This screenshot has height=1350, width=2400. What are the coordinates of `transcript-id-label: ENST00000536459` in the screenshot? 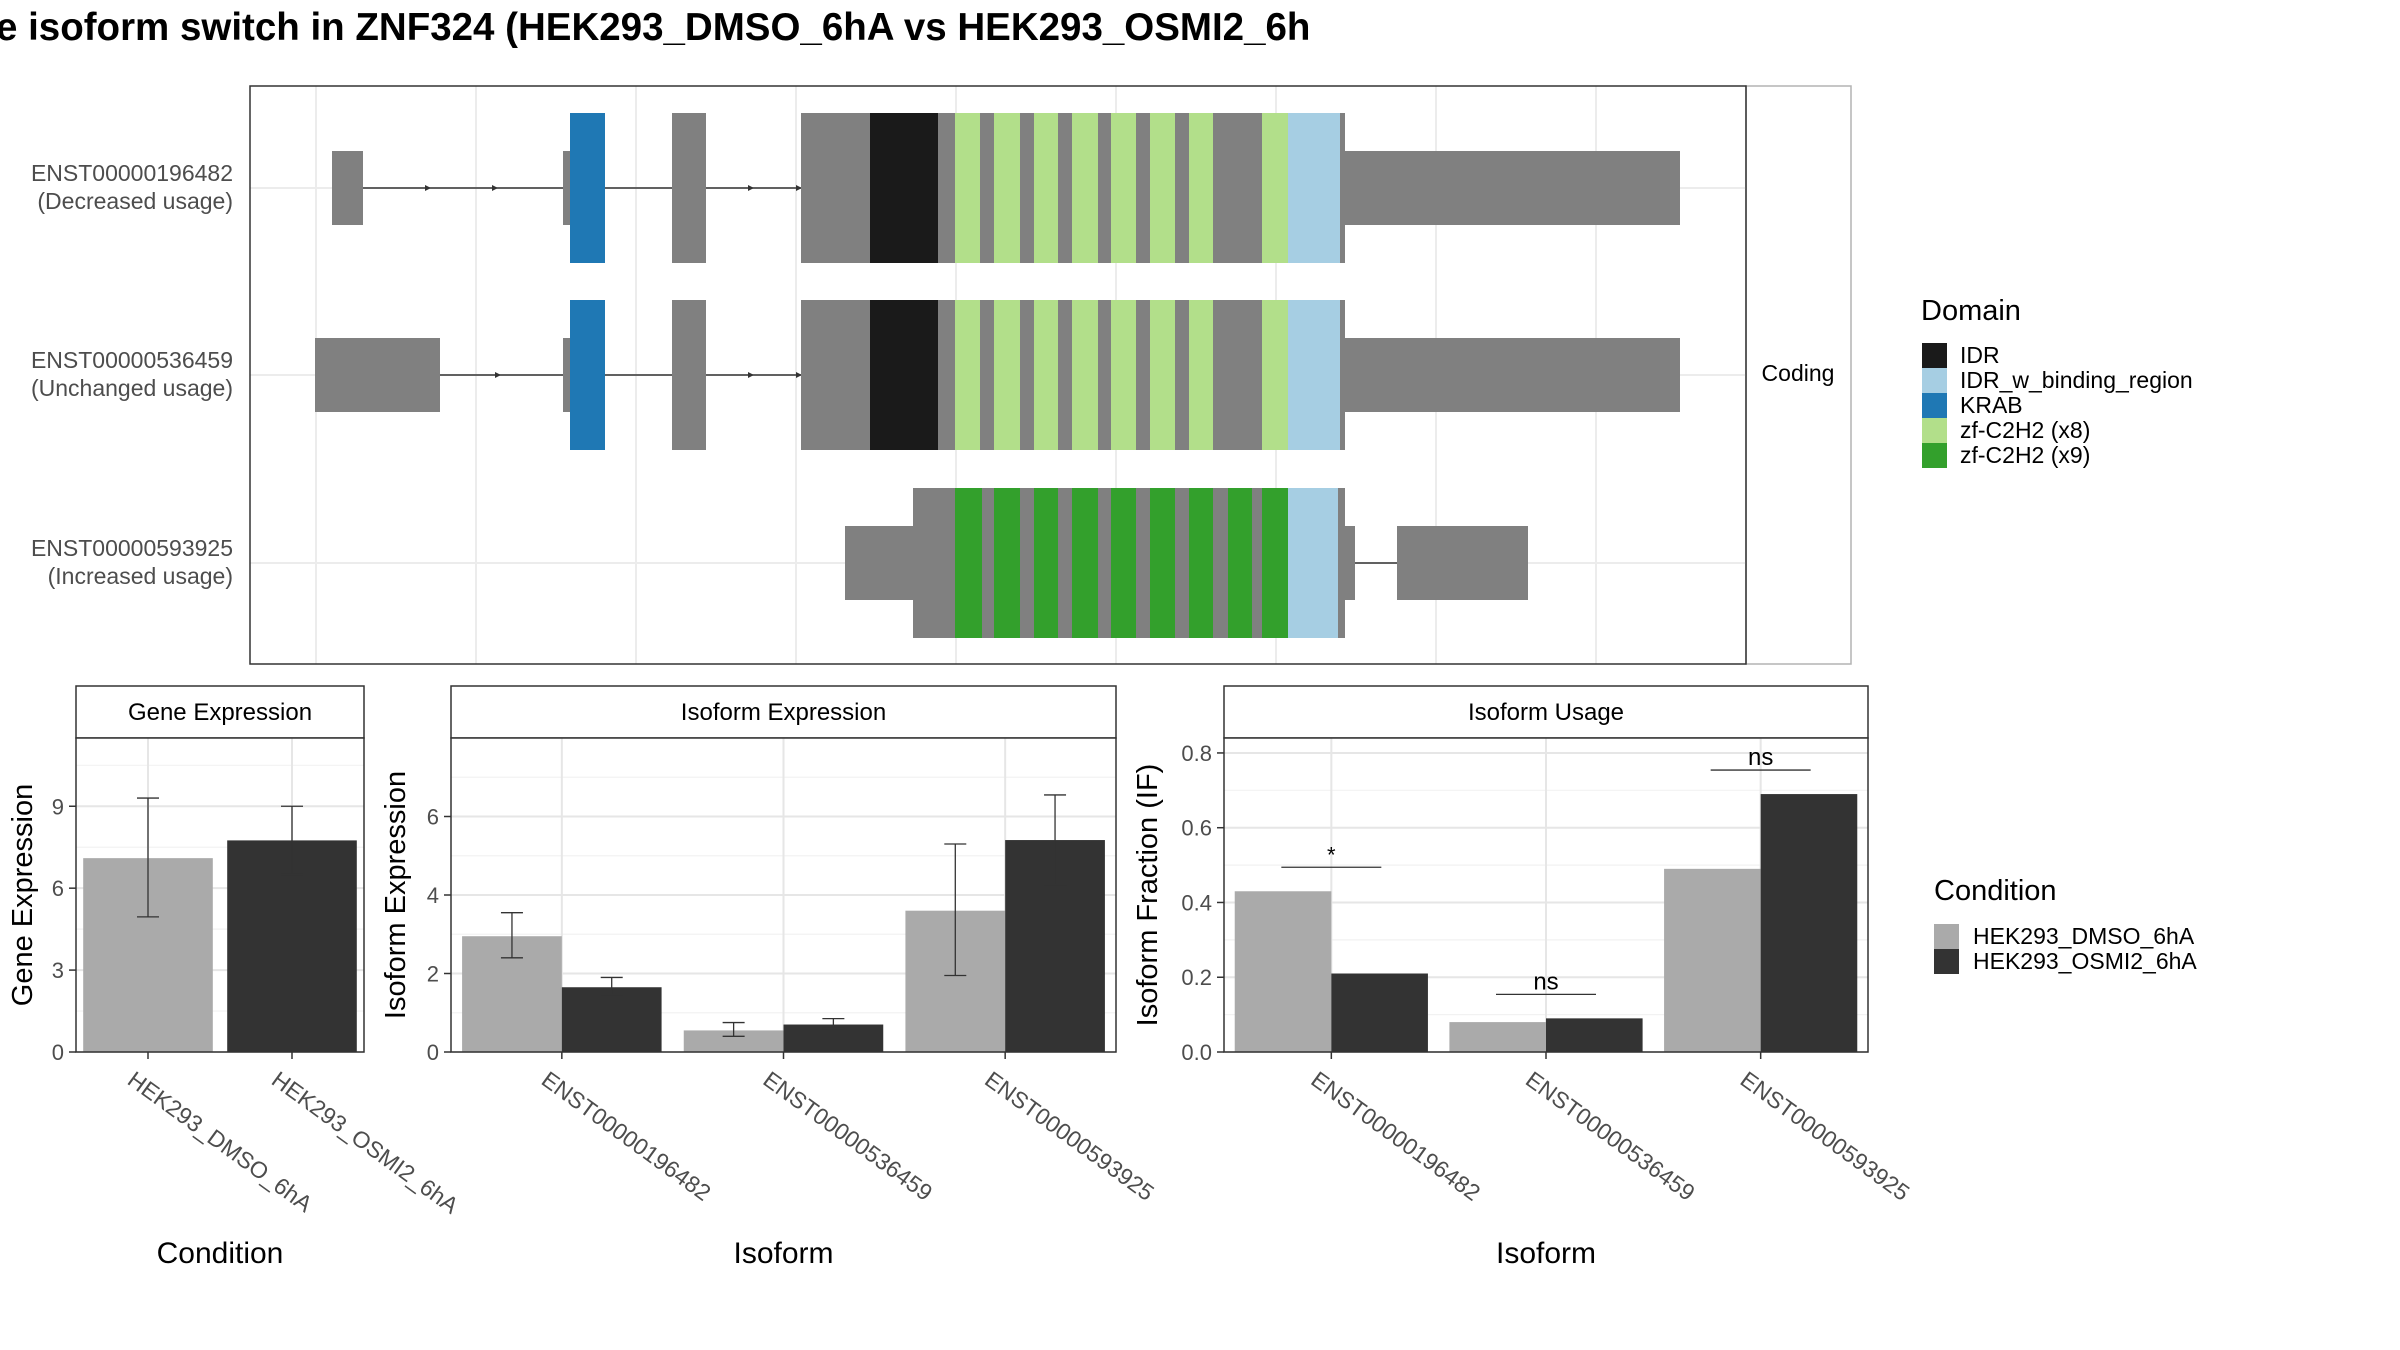 It's located at (132, 360).